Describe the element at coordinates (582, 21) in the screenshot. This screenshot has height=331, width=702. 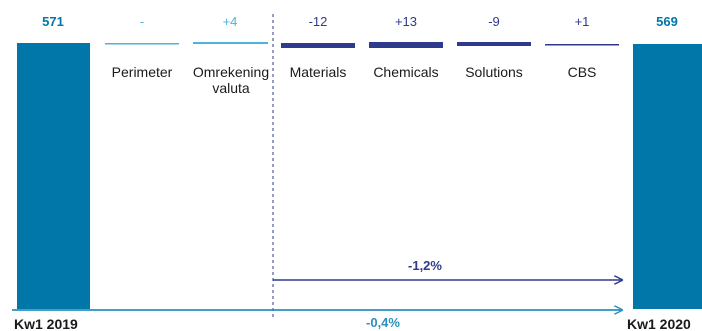
I see `value-label-cbs: +1` at that location.